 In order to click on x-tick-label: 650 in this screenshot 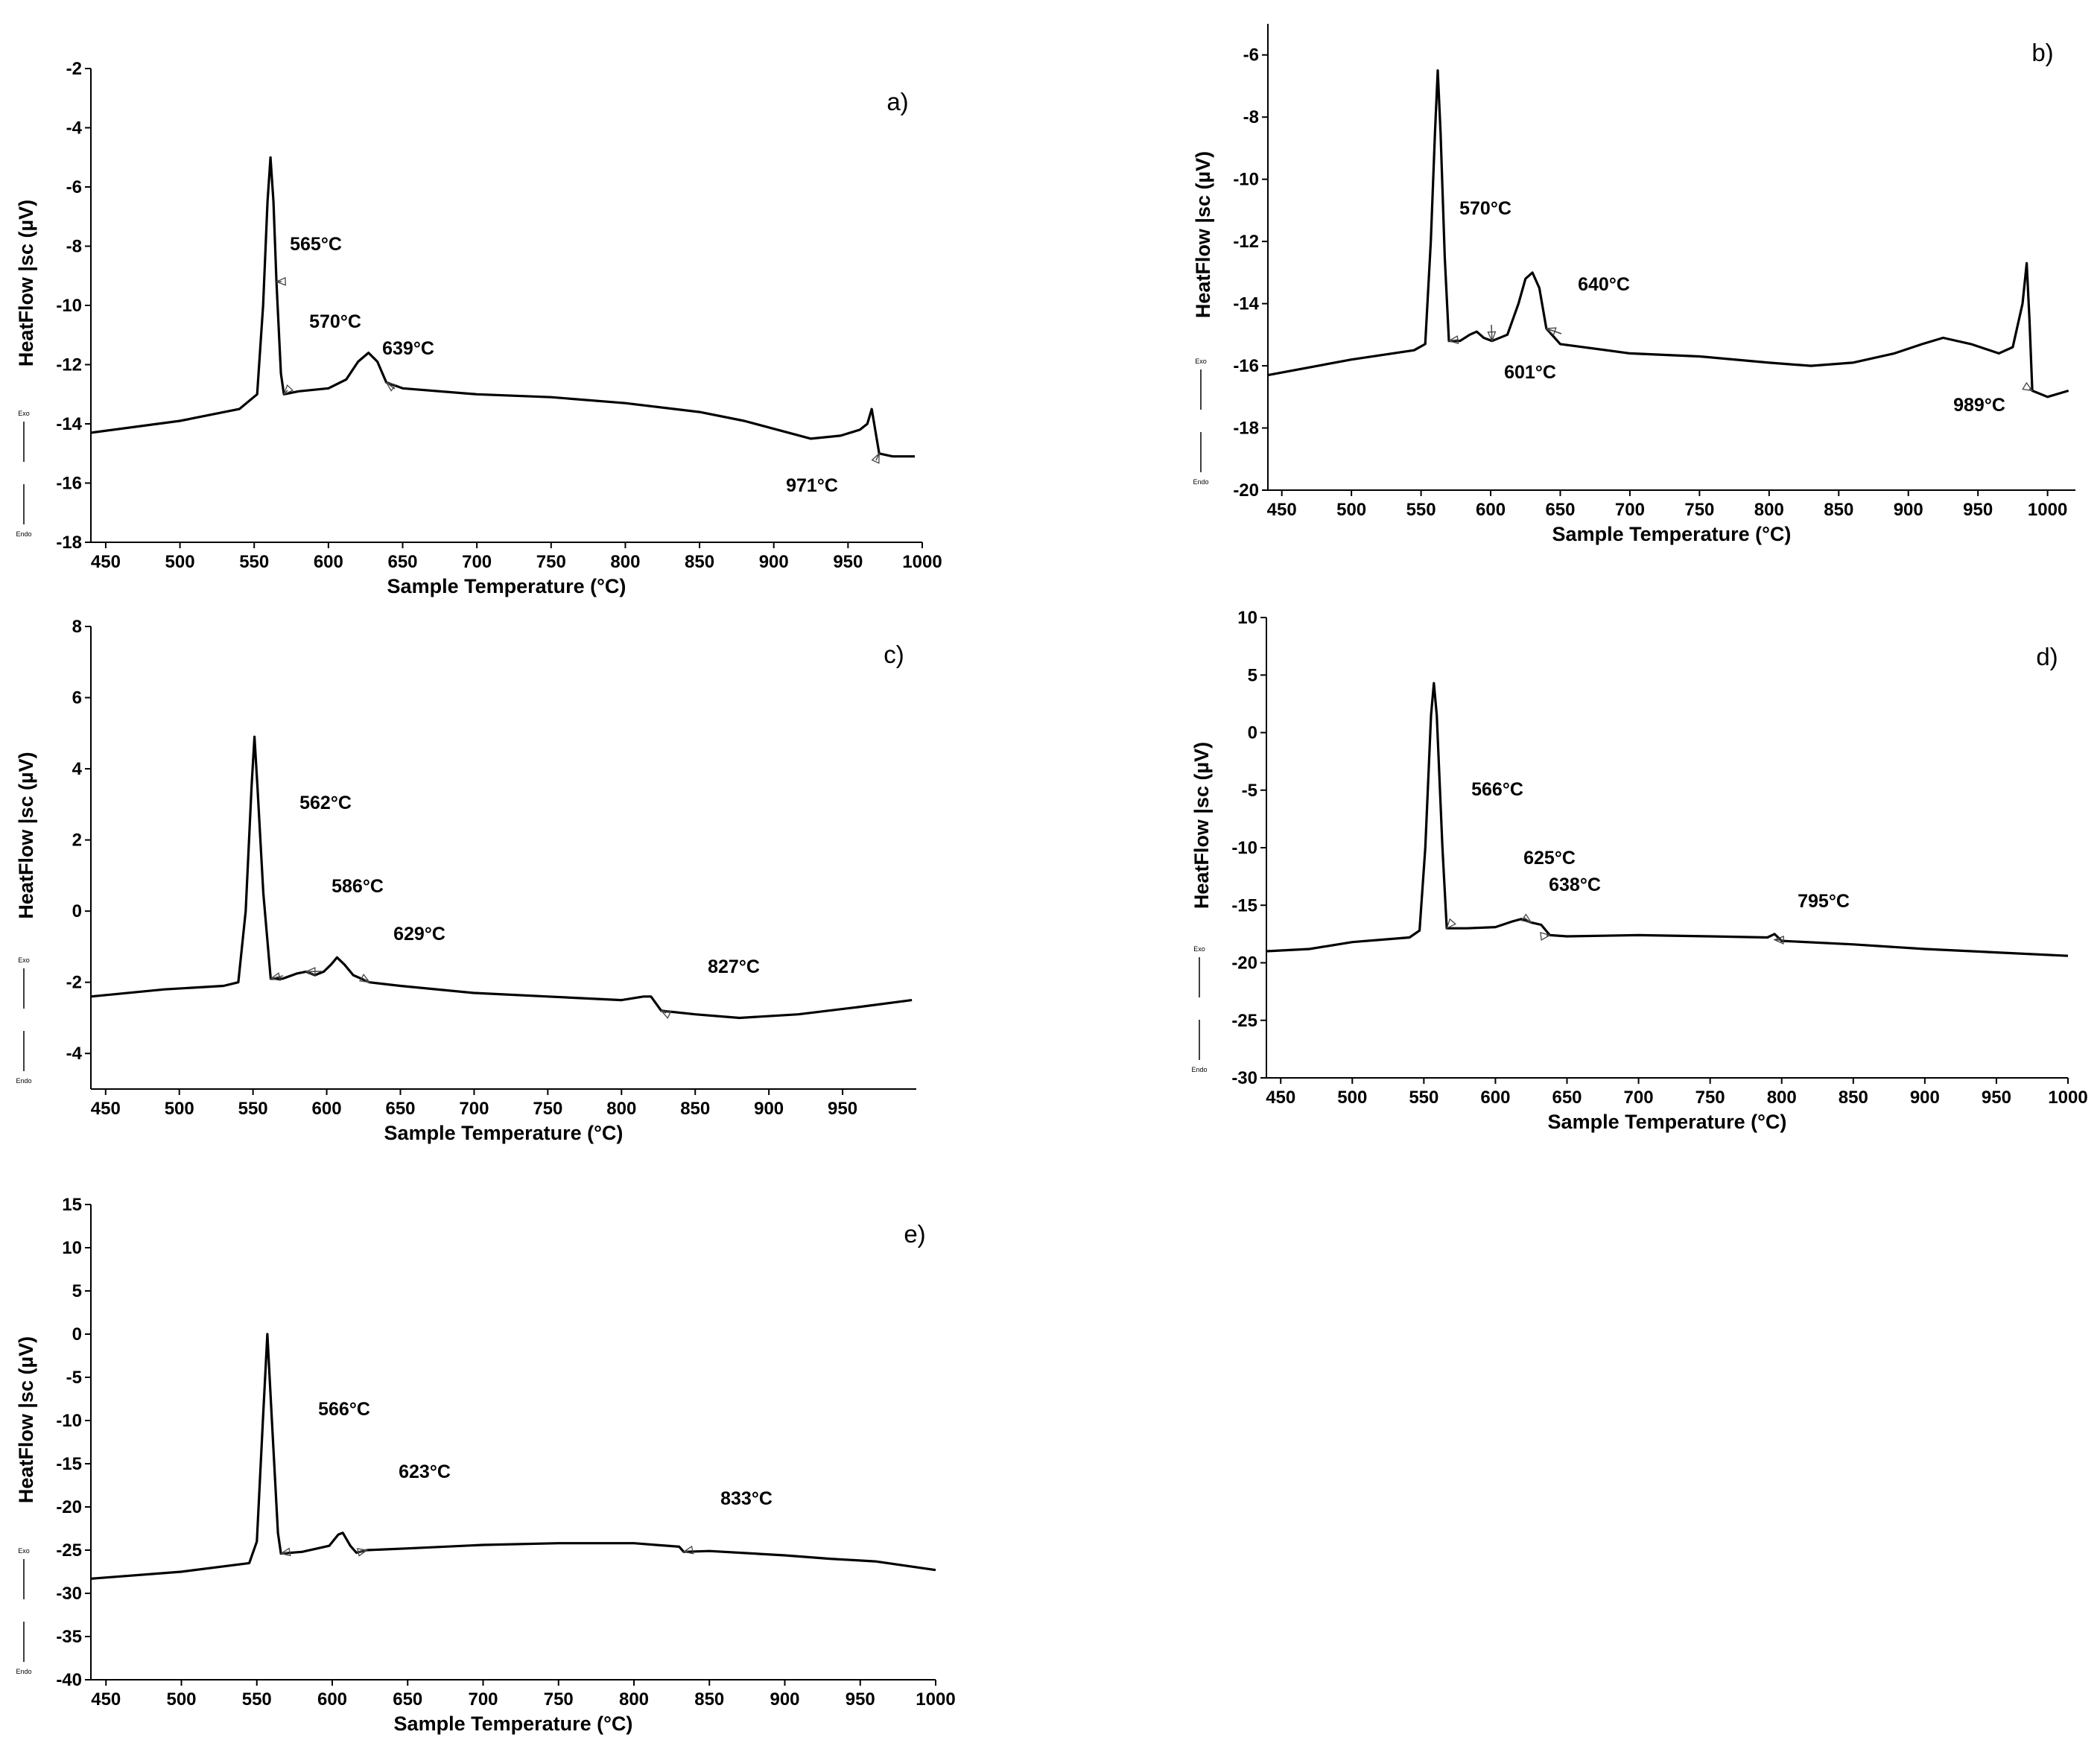, I will do `click(407, 1700)`.